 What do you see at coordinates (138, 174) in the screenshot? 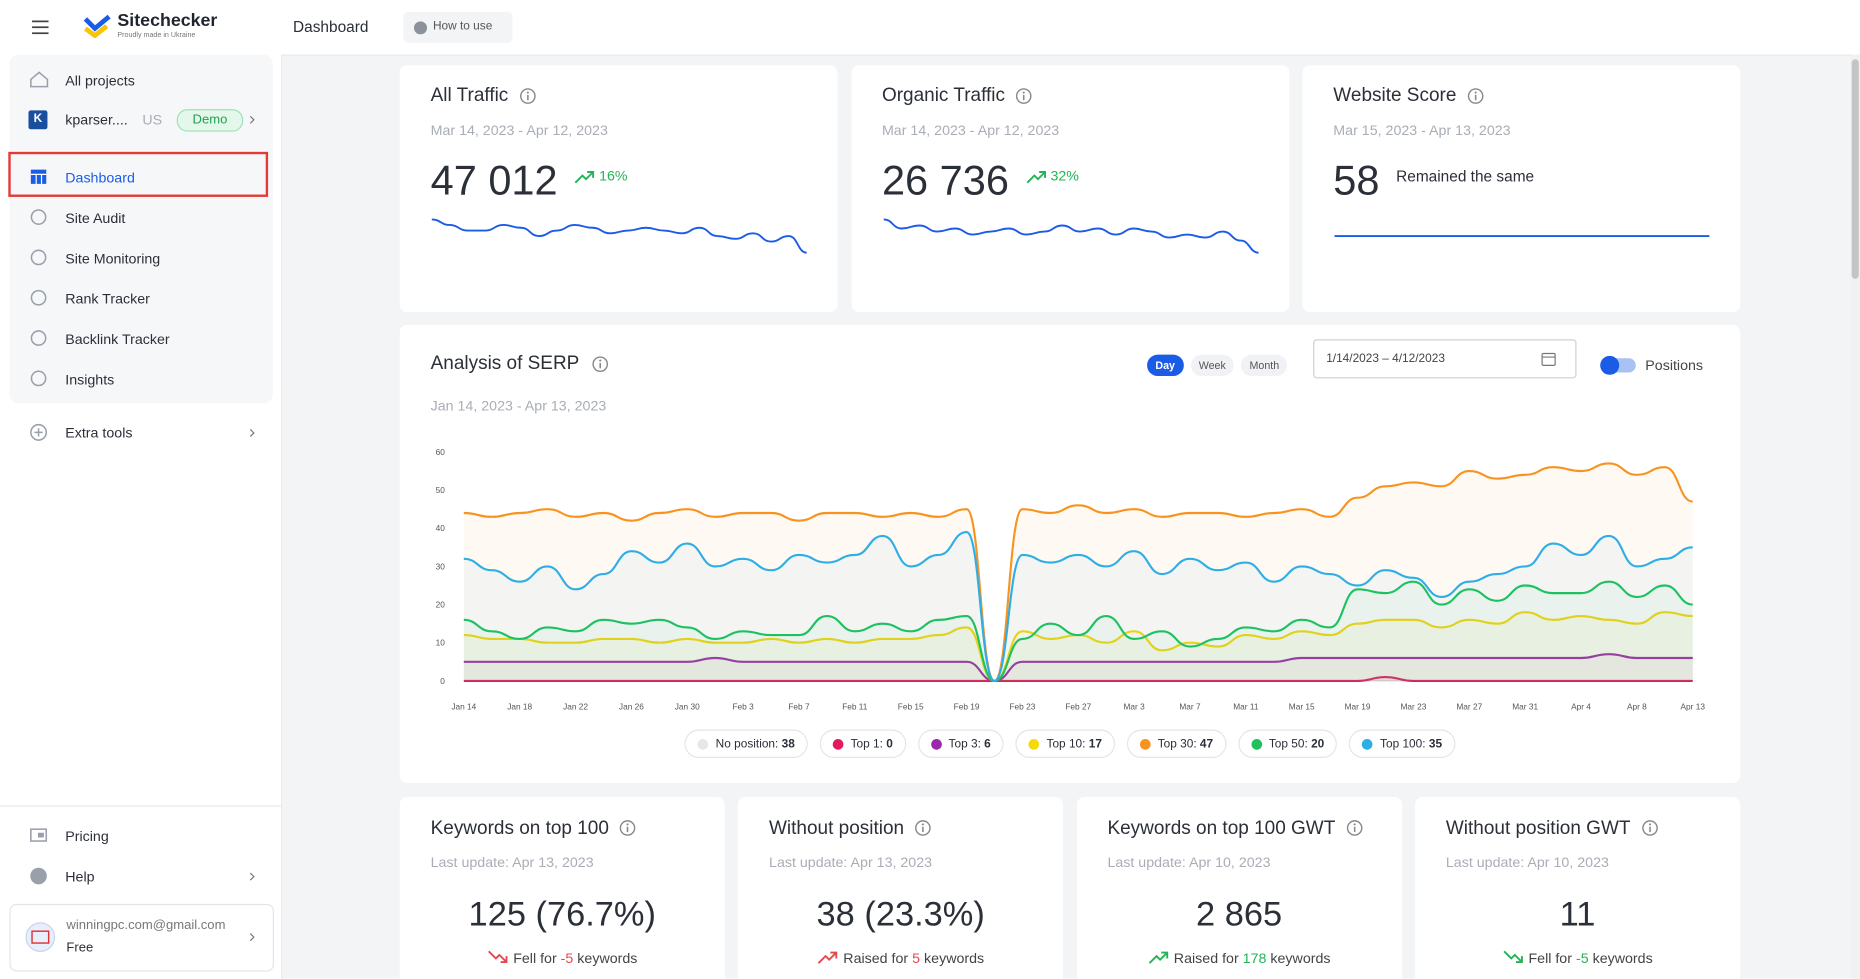
I see `highlight-box` at bounding box center [138, 174].